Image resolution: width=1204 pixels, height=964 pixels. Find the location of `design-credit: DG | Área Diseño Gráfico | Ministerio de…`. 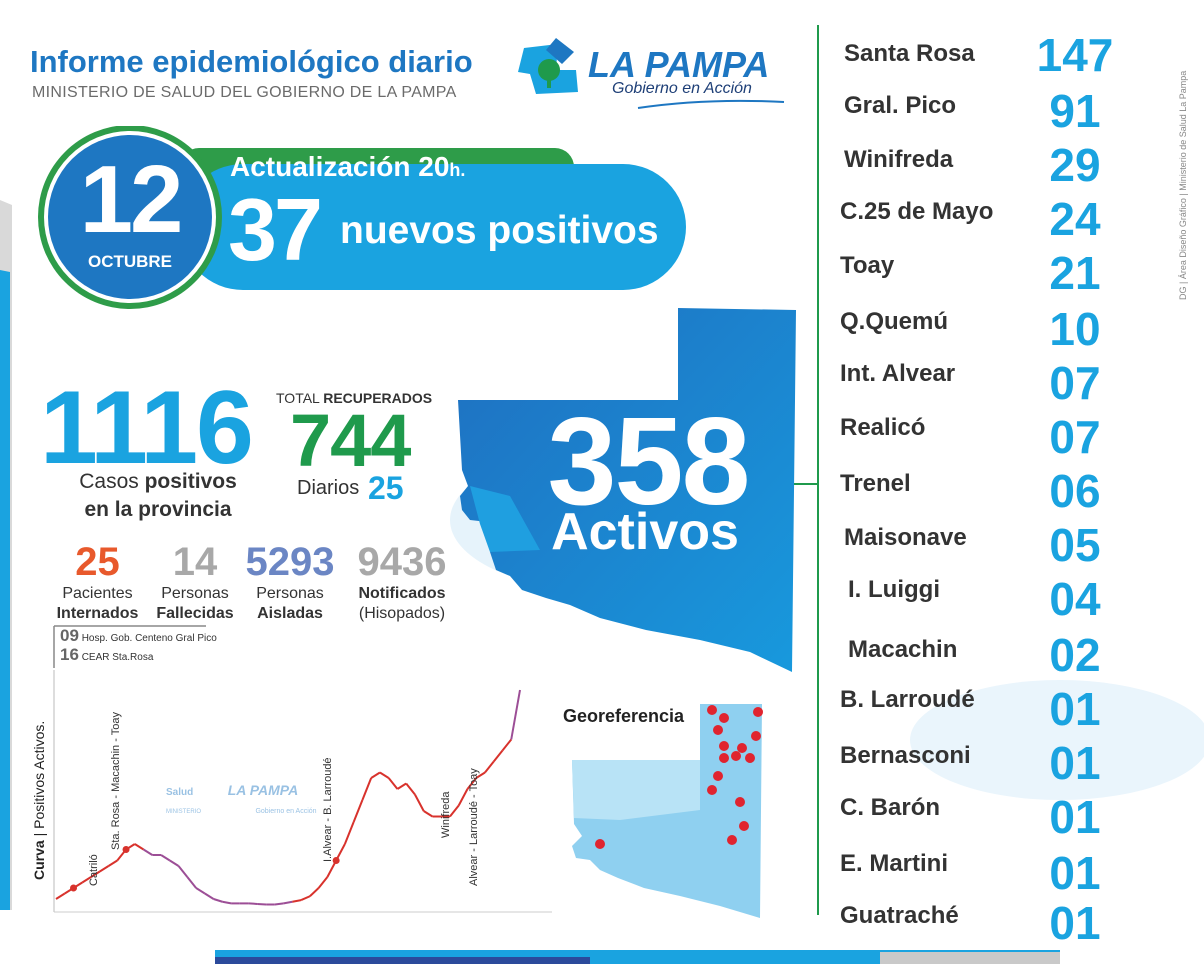

design-credit: DG | Área Diseño Gráfico | Ministerio de… is located at coordinates (1183, 185).